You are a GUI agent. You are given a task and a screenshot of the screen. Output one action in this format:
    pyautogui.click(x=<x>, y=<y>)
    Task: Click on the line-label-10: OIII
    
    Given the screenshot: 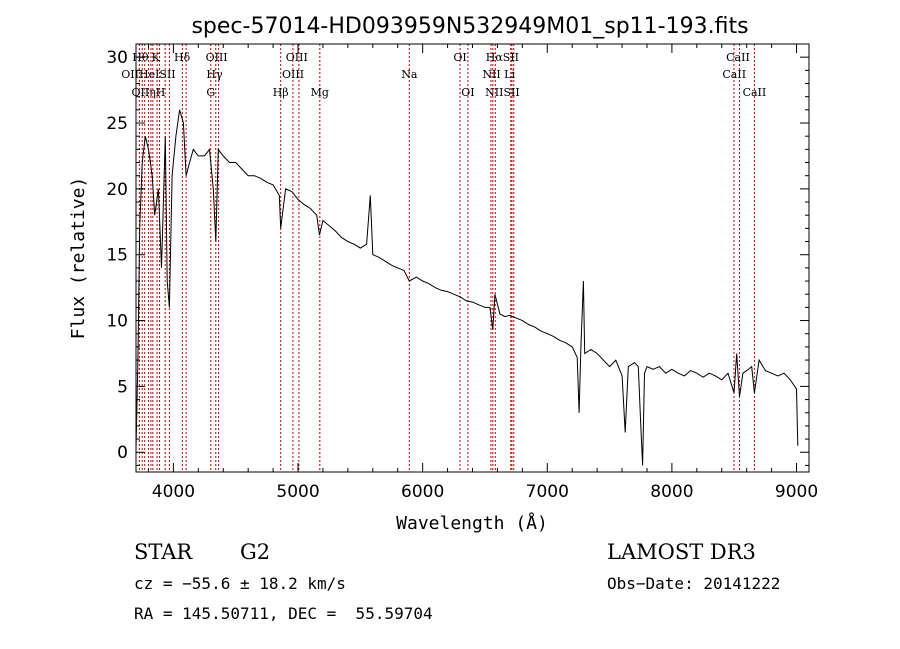 What is the action you would take?
    pyautogui.click(x=293, y=74)
    